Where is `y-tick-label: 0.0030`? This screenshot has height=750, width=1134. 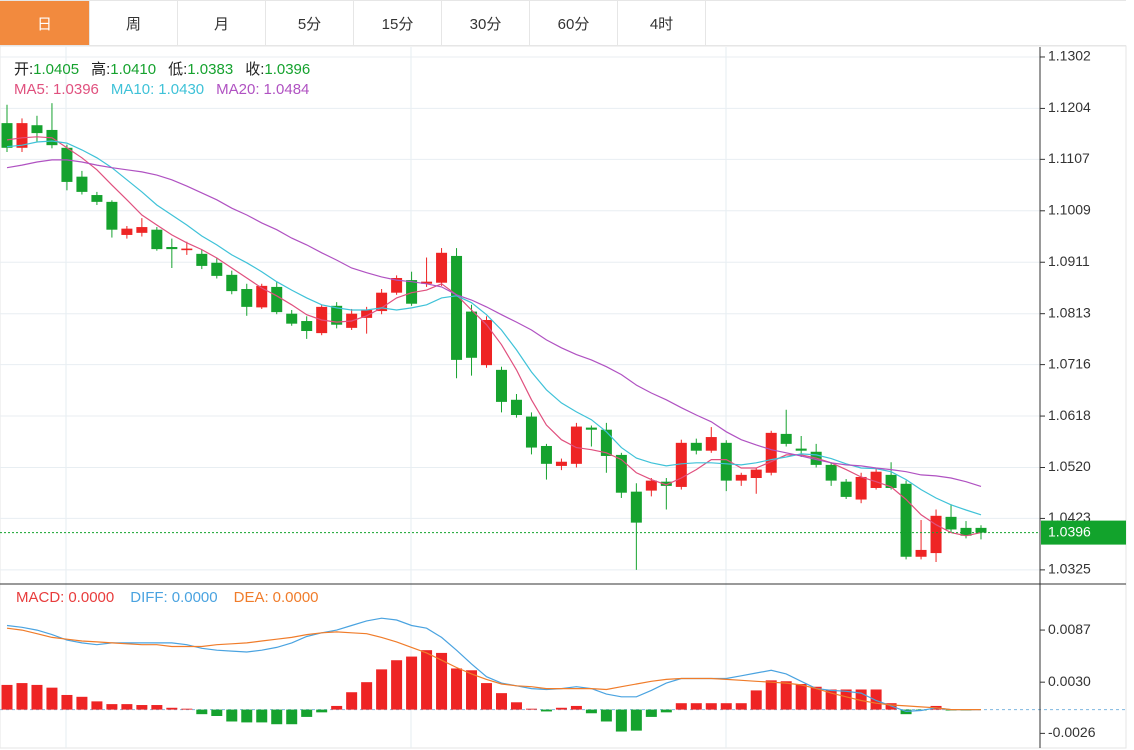
y-tick-label: 0.0030 is located at coordinates (1069, 681).